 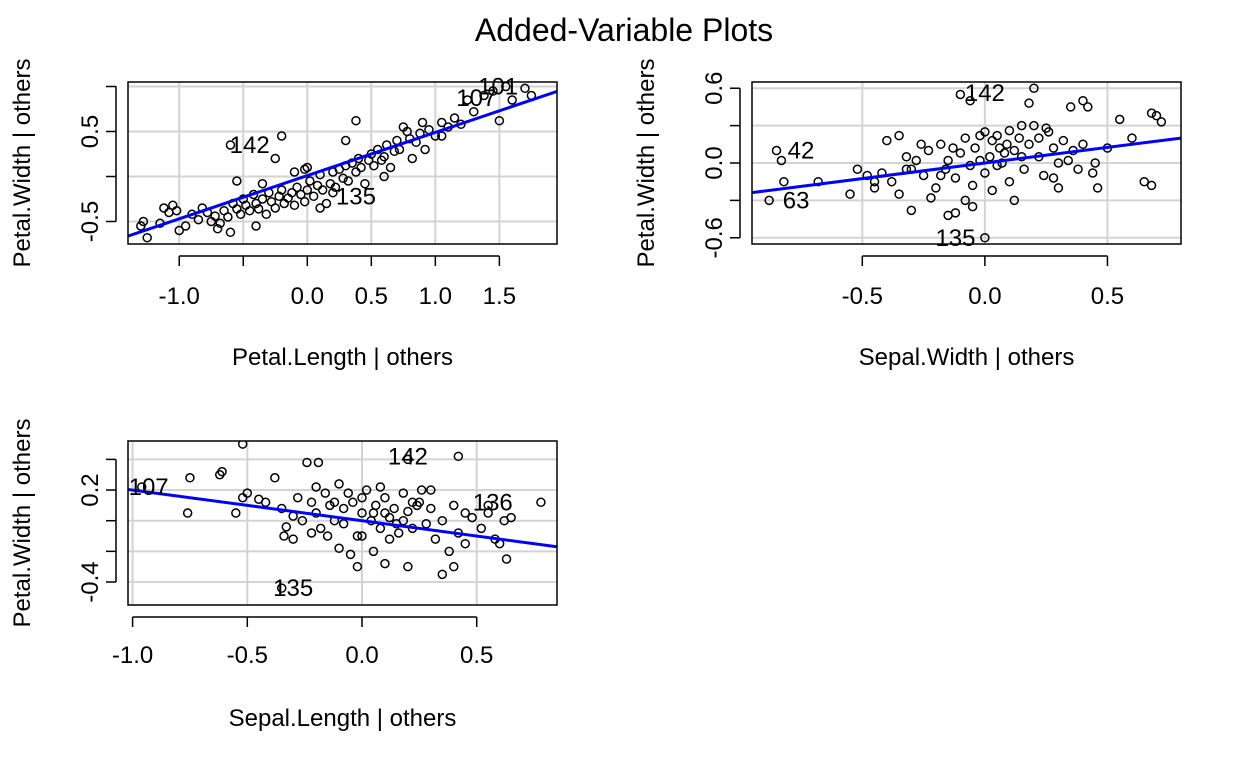 What do you see at coordinates (967, 357) in the screenshot?
I see `x-axis-title: Sepal.Width | others` at bounding box center [967, 357].